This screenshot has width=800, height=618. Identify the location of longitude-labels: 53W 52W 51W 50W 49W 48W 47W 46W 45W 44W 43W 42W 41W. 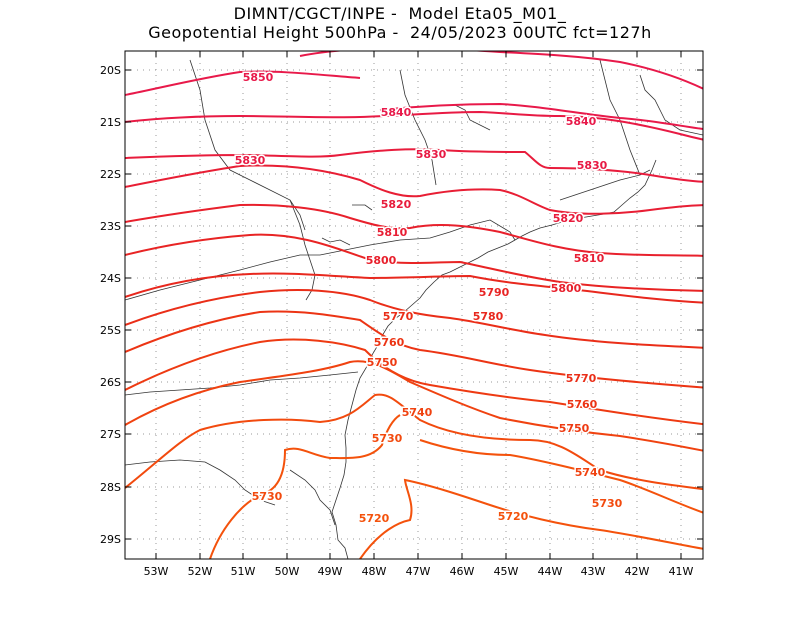
(419, 571).